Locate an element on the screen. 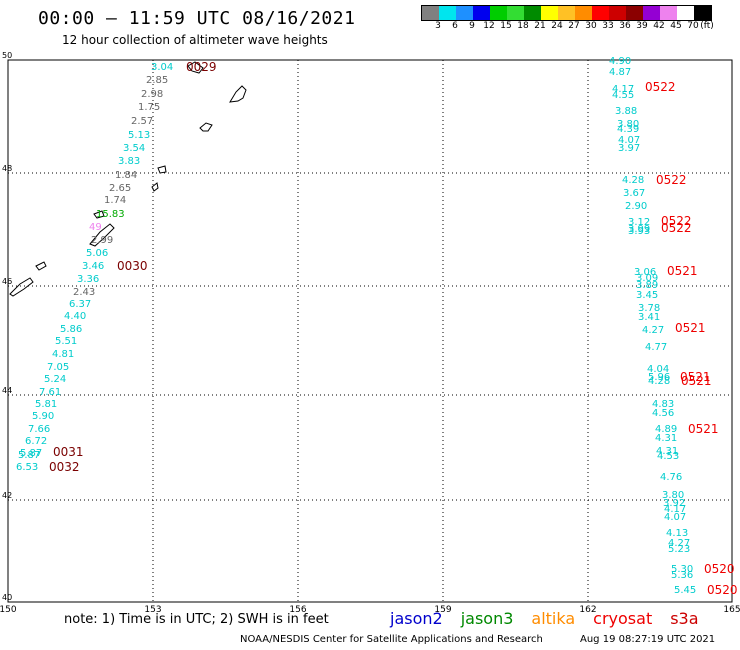 The width and height of the screenshot is (740, 650). wave-height-label: 4.77 is located at coordinates (656, 347).